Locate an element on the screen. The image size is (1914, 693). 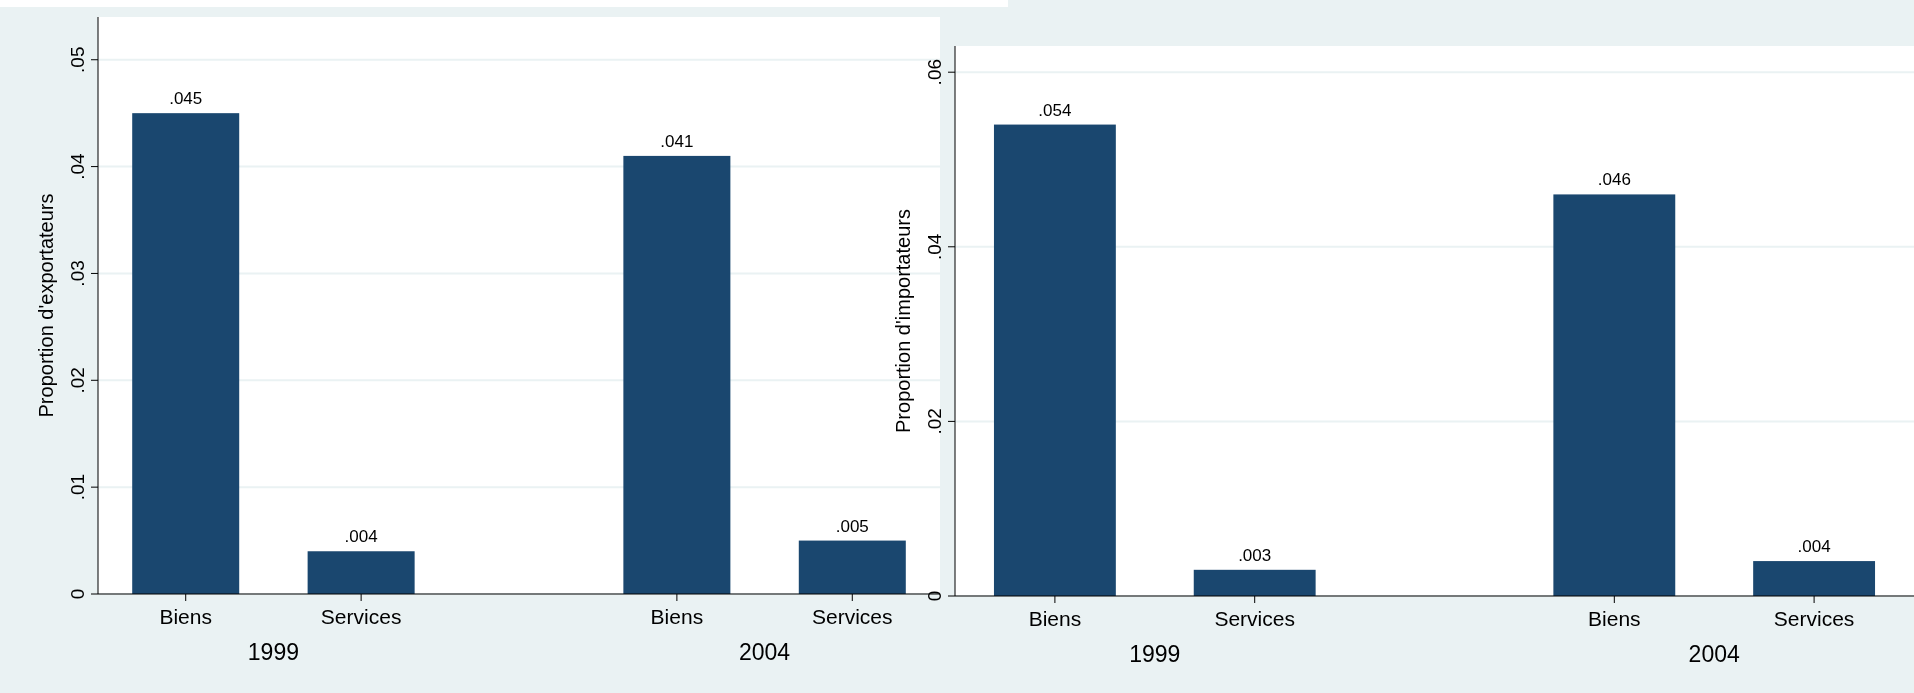
data-label: .003 is located at coordinates (1255, 555).